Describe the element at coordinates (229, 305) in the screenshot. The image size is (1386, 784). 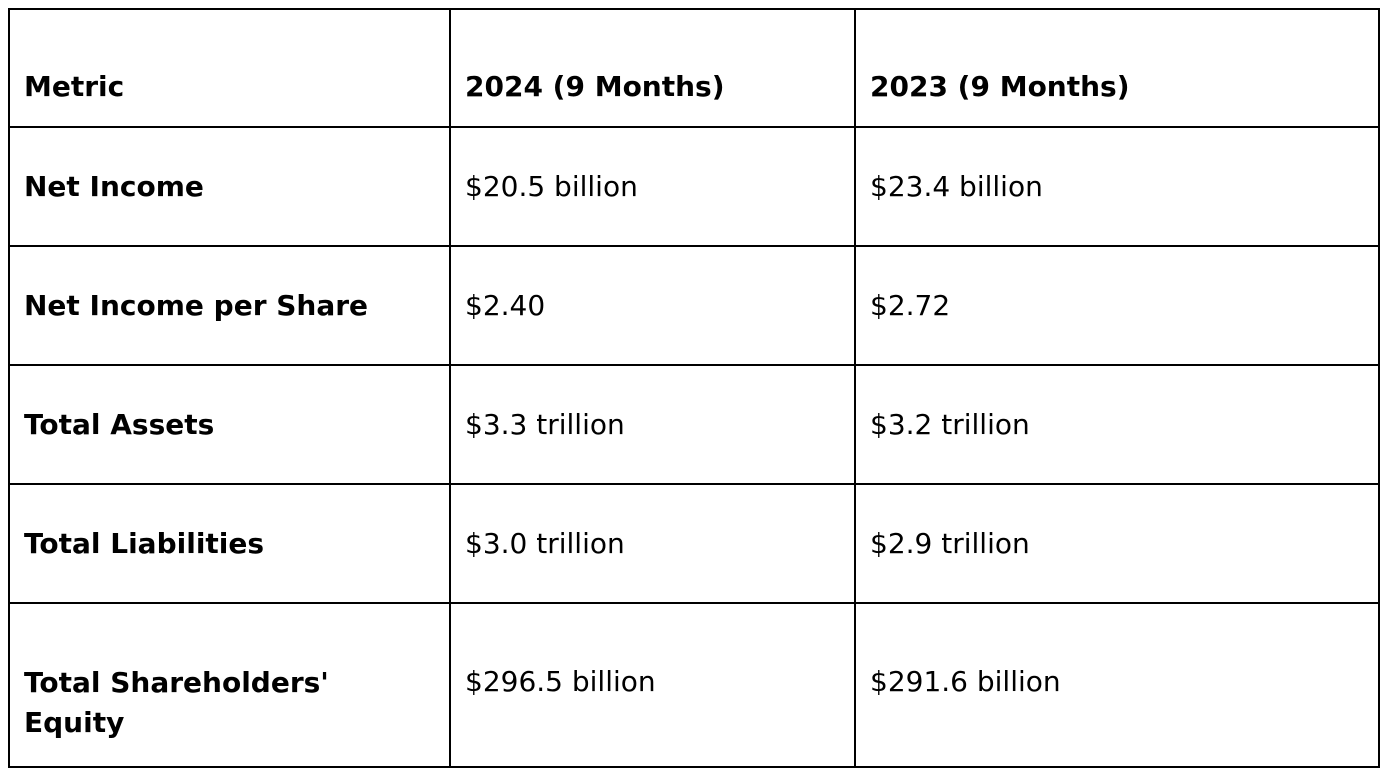
I see `metric-label: Net Income per Share` at that location.